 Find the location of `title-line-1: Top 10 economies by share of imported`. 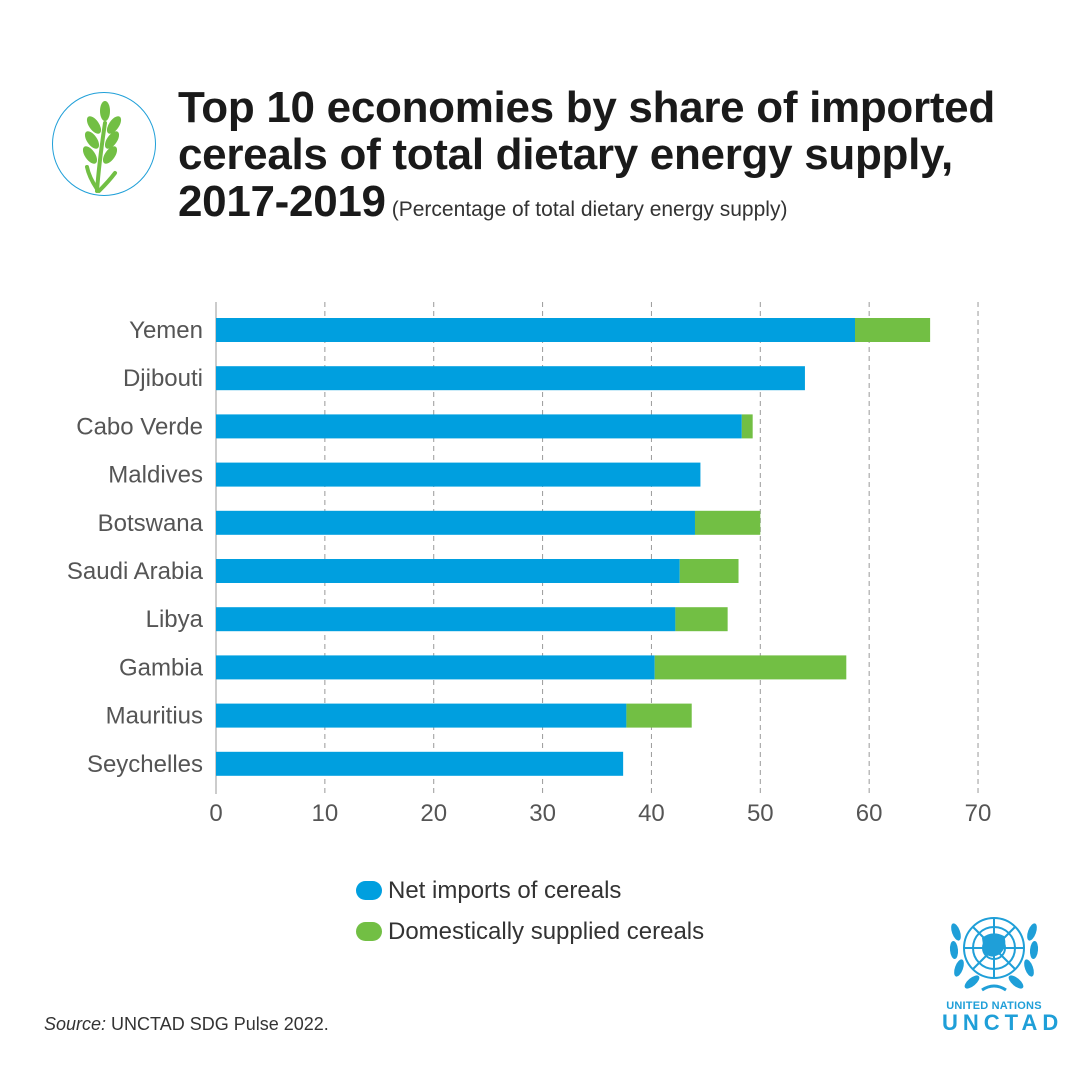

title-line-1: Top 10 economies by share of imported is located at coordinates (586, 107).